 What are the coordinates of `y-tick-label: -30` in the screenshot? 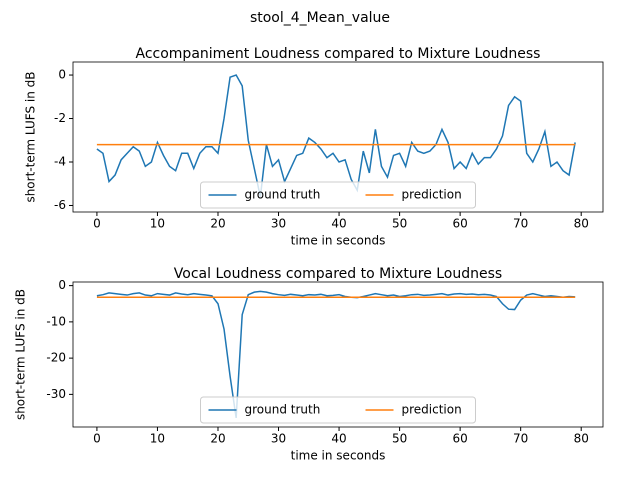 It's located at (56, 394).